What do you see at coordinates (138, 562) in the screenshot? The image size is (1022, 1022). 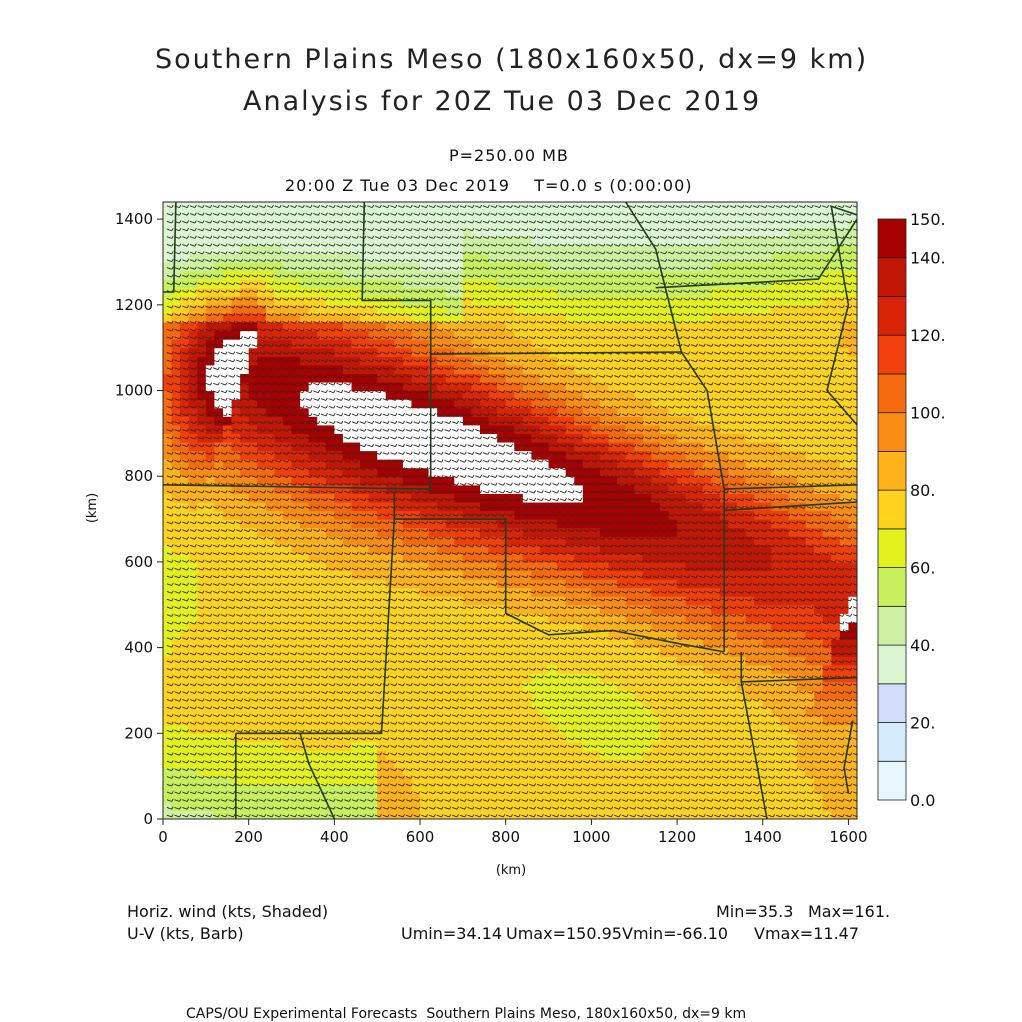 I see `y-tick-label: 600` at bounding box center [138, 562].